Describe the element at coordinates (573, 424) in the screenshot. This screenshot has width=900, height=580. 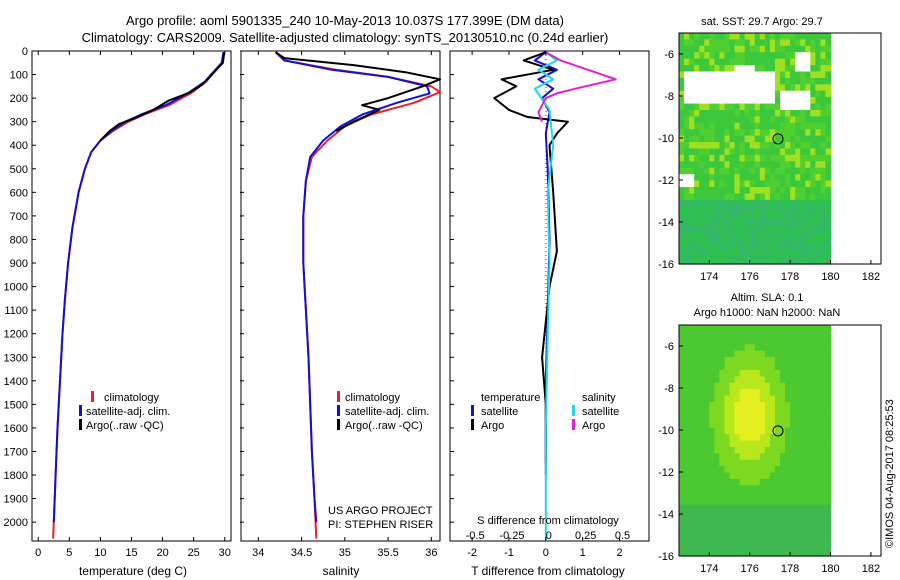
I see `legend-swatch-argo-s` at that location.